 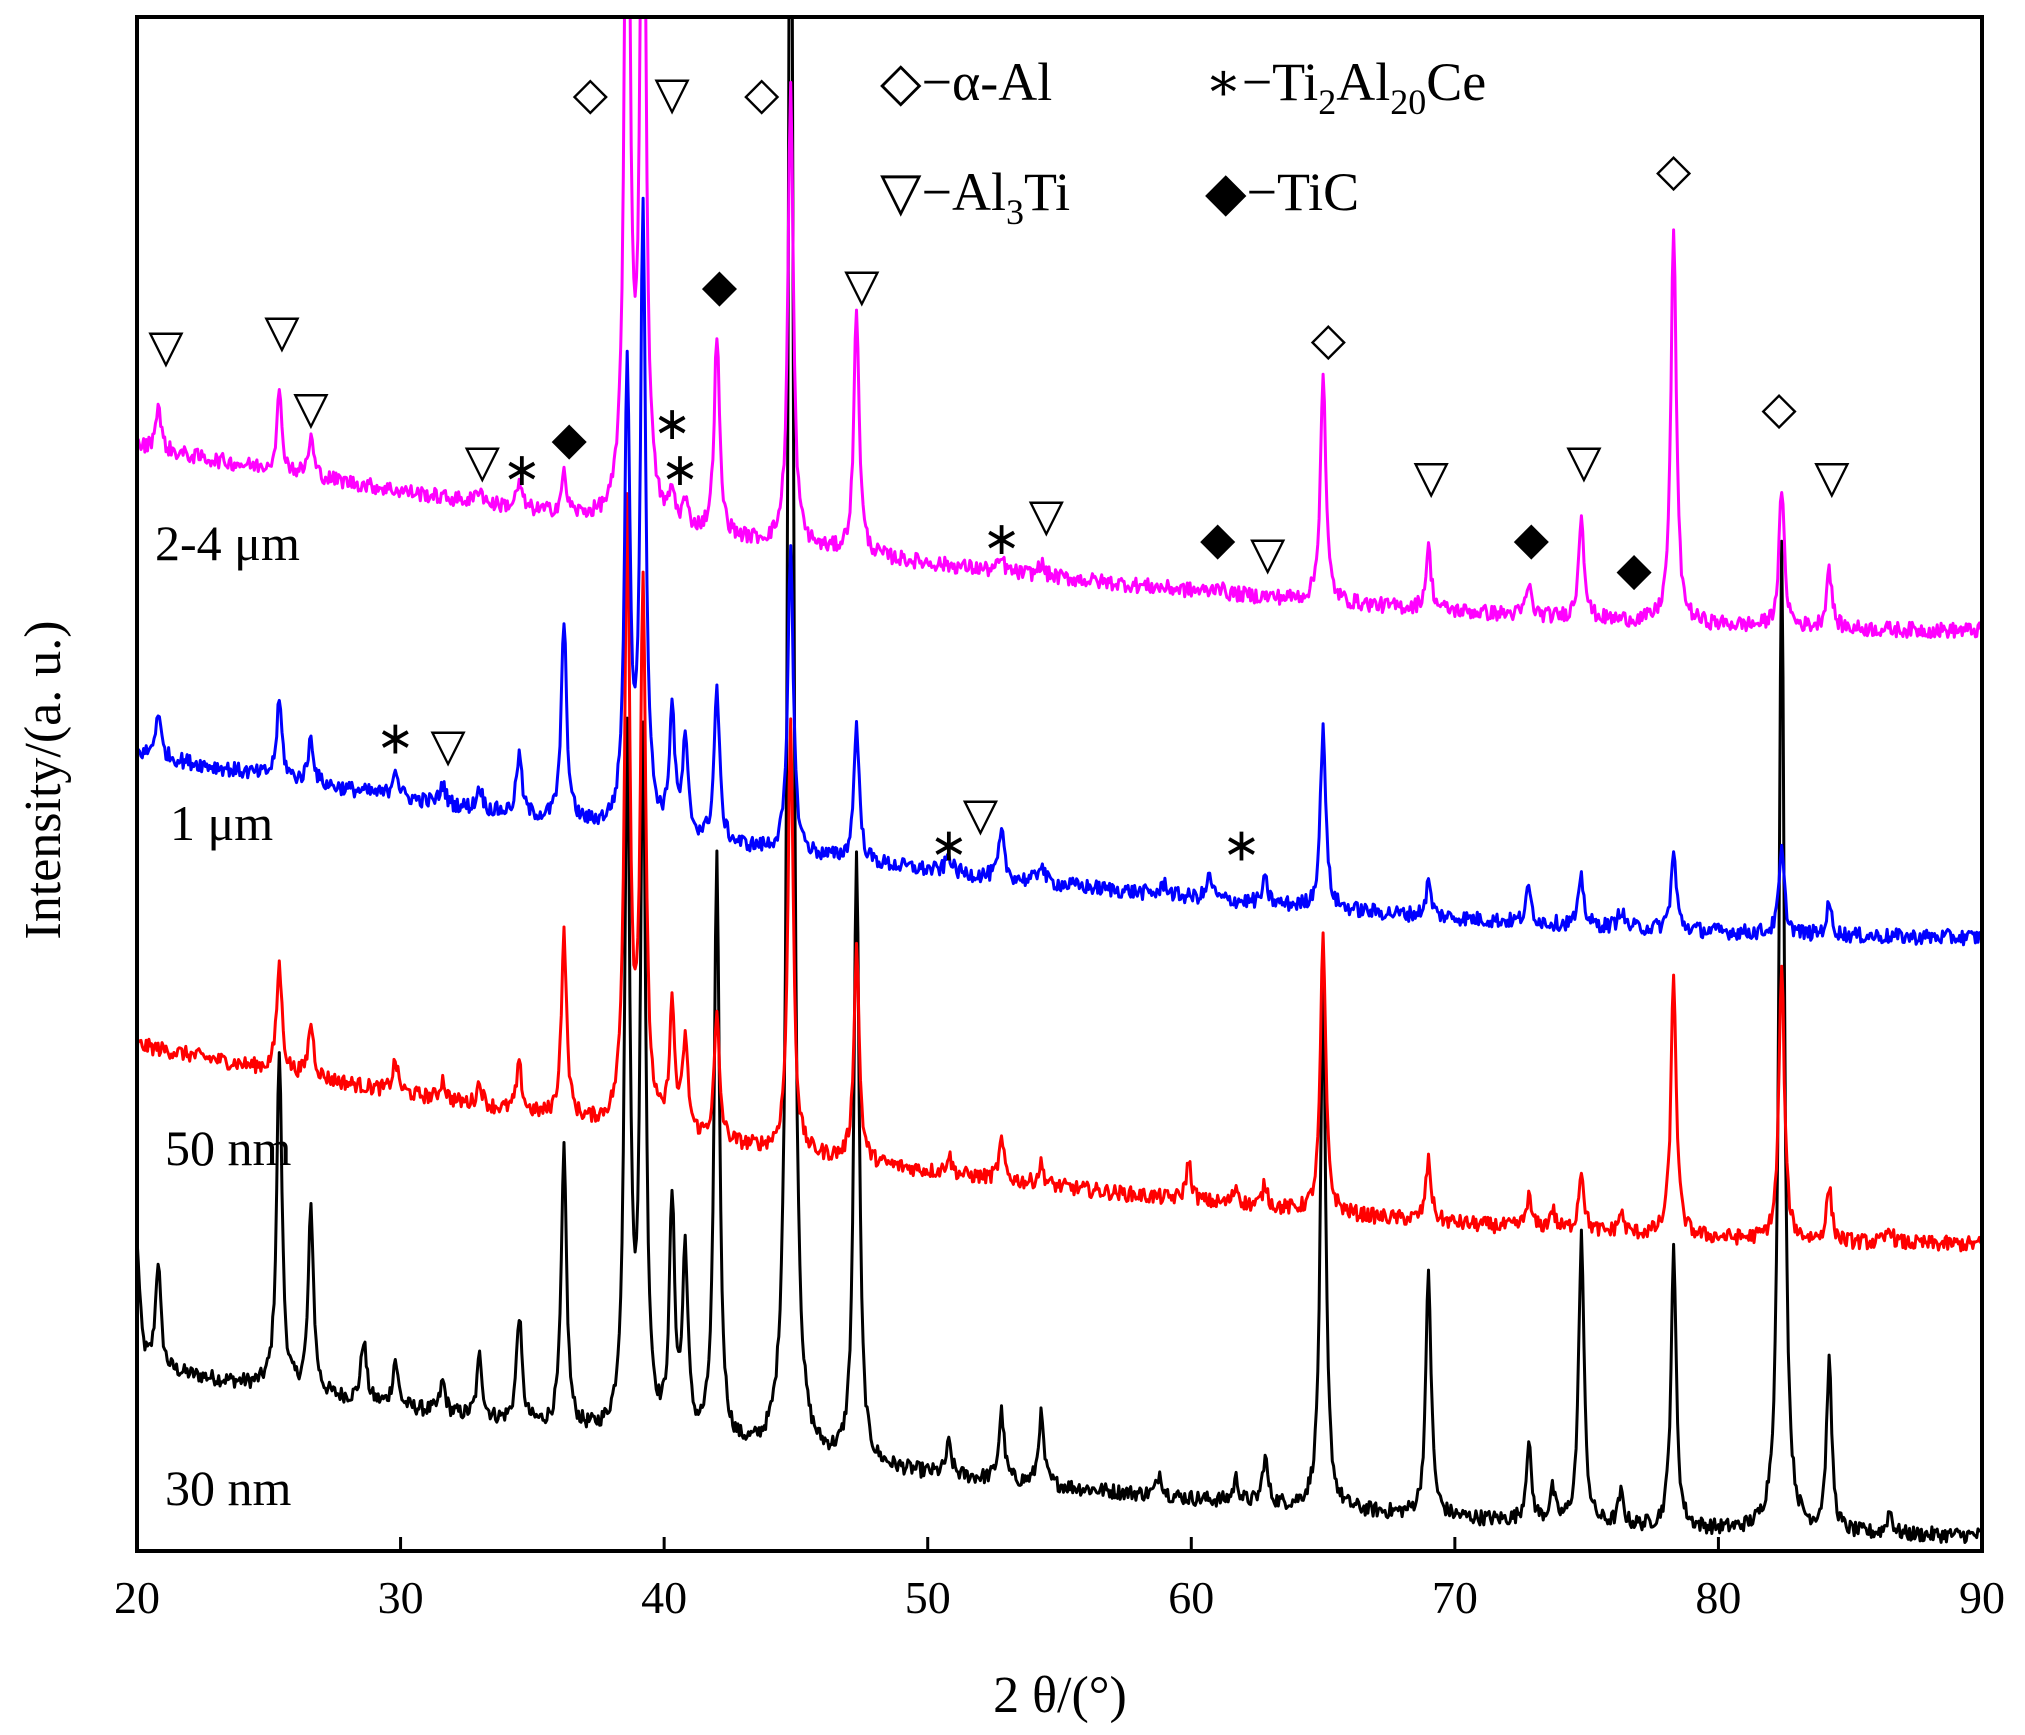 I want to click on peak-marker-29: ∗, so click(x=1241, y=845).